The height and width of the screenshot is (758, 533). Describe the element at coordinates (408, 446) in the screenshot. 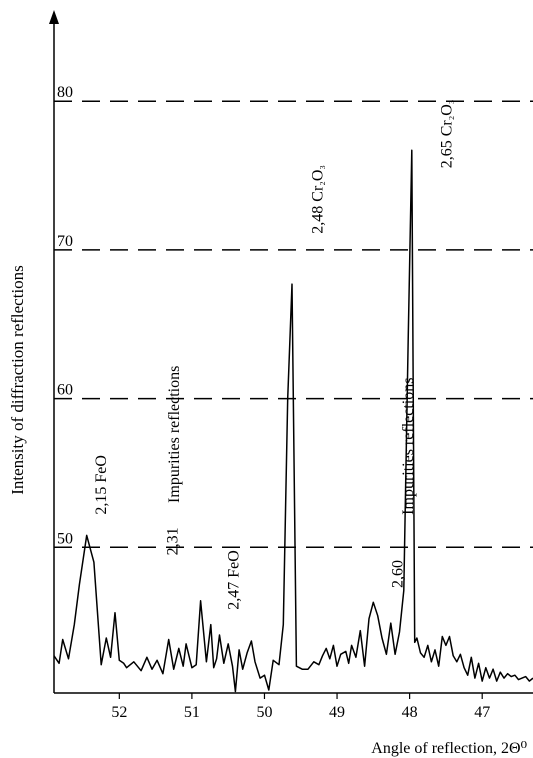

I see `annotation-6: Impurities reflections` at that location.